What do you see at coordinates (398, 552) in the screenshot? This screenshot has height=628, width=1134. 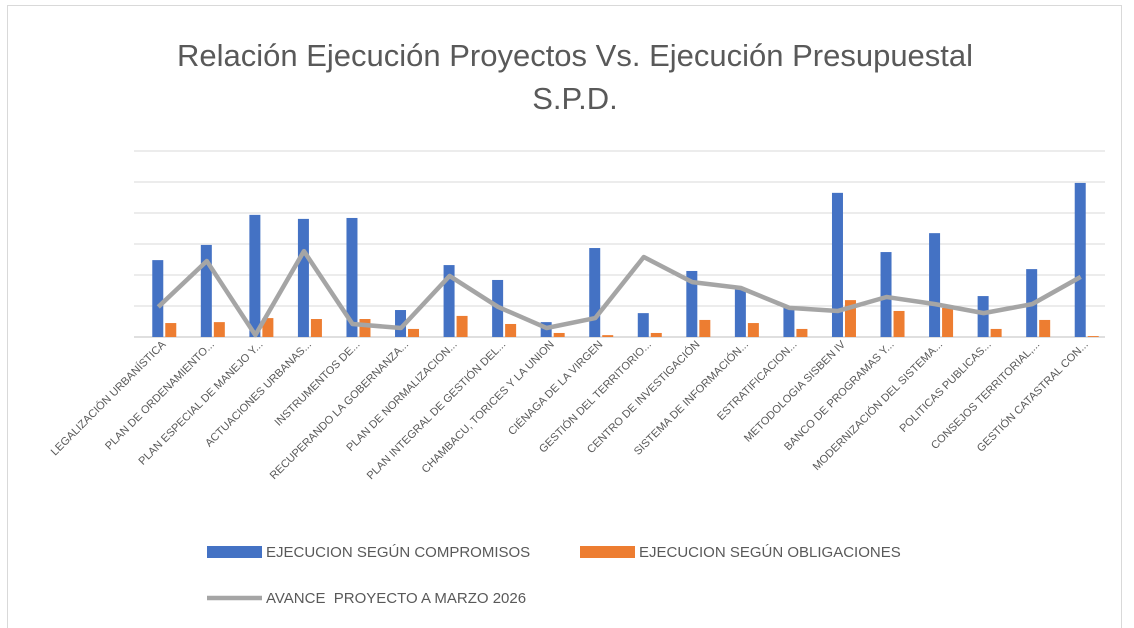 I see `legend-label: EJECUCION SEGÚN COMPROMISOS` at bounding box center [398, 552].